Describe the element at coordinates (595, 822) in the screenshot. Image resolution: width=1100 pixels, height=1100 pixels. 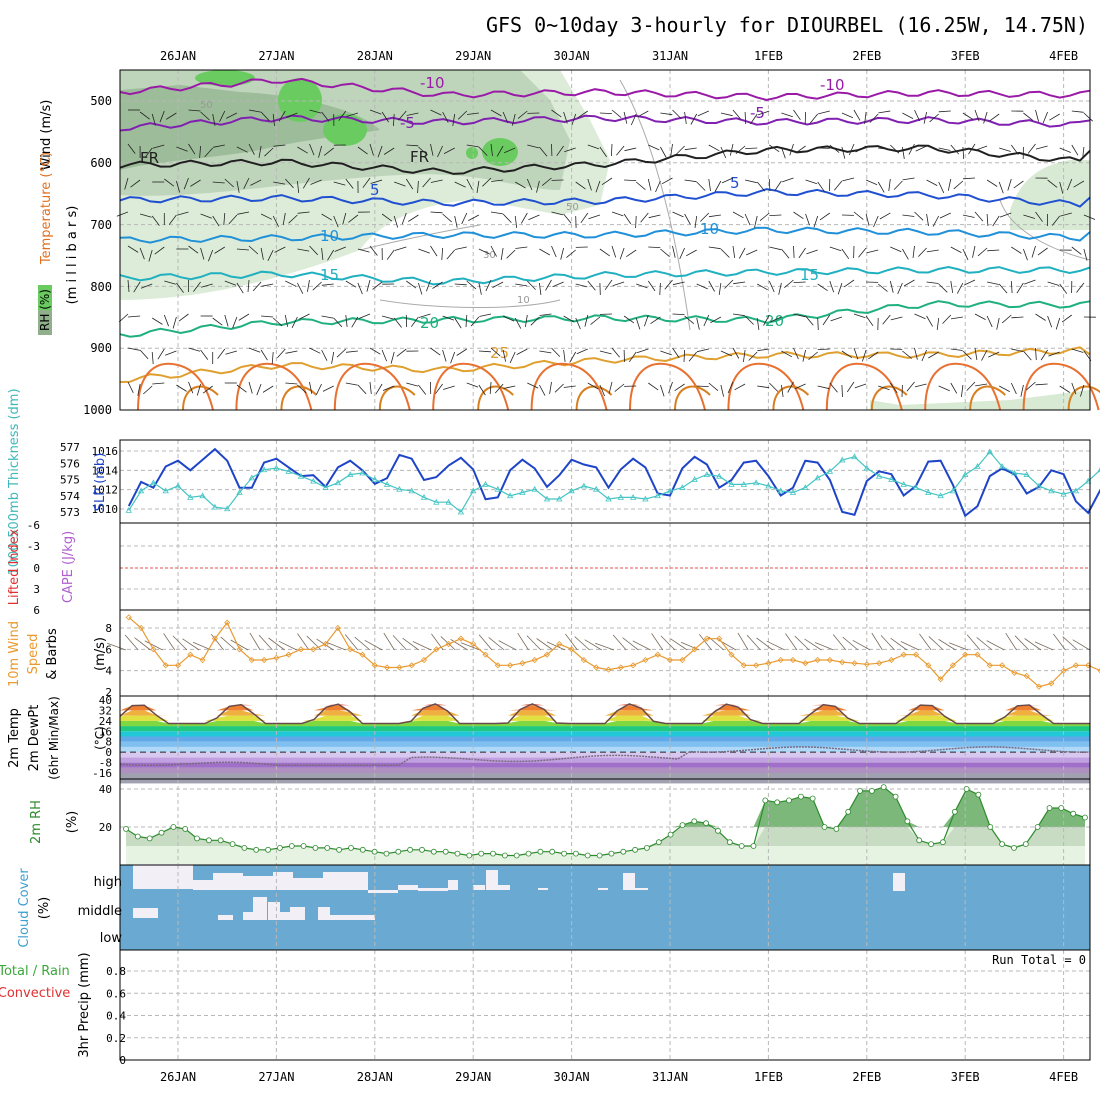
I see `rh2m-panel: 40 20` at that location.